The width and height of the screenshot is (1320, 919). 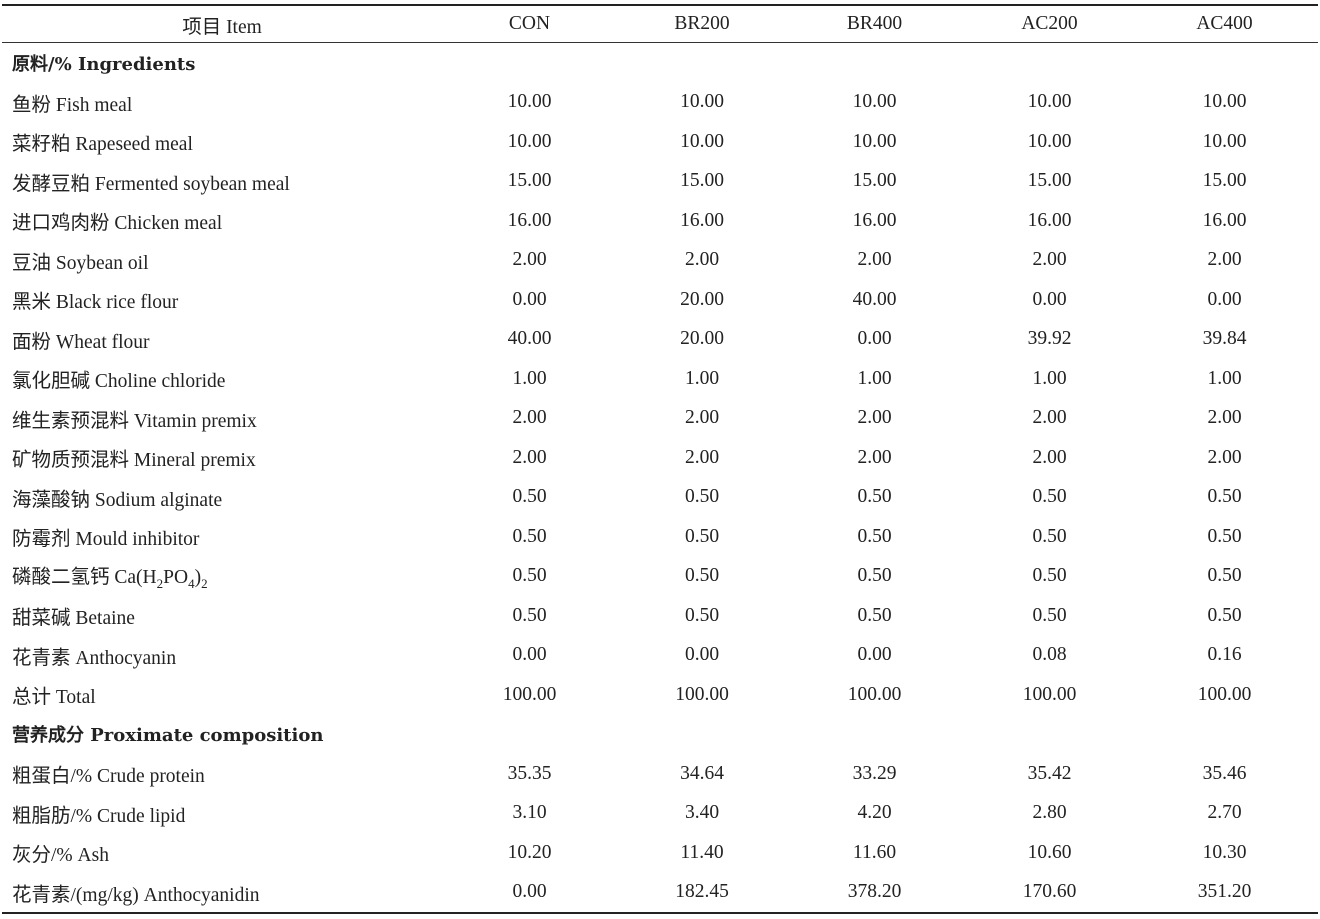 I want to click on table-cell: 2.80, so click(x=1049, y=813).